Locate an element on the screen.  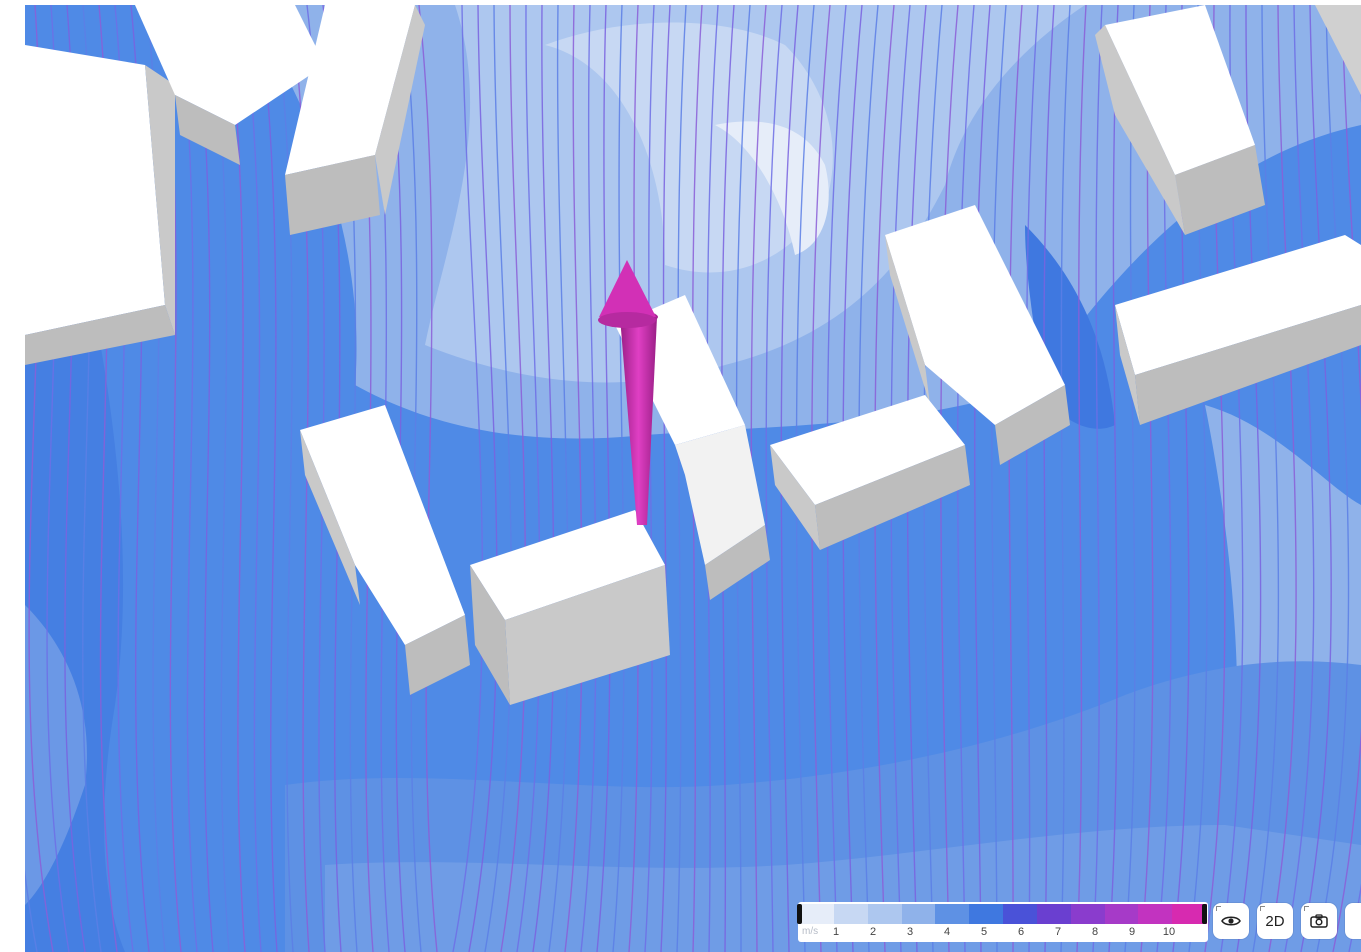
legend-tick-label: 9 is located at coordinates (1132, 932).